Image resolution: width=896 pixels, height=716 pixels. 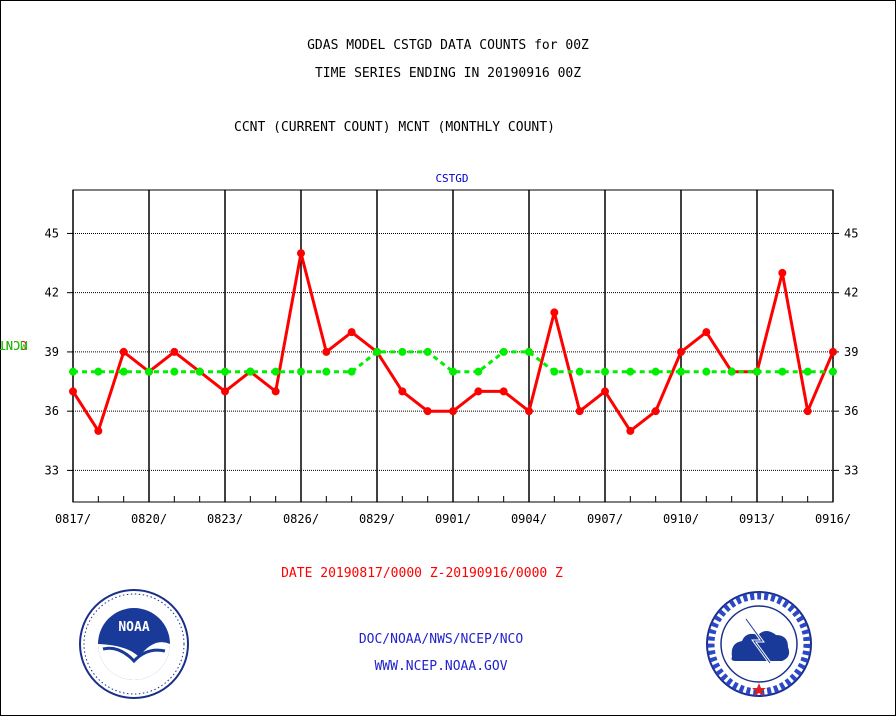 I want to click on website-text: WWW.NCEP.NOAA.GOV, so click(x=441, y=666).